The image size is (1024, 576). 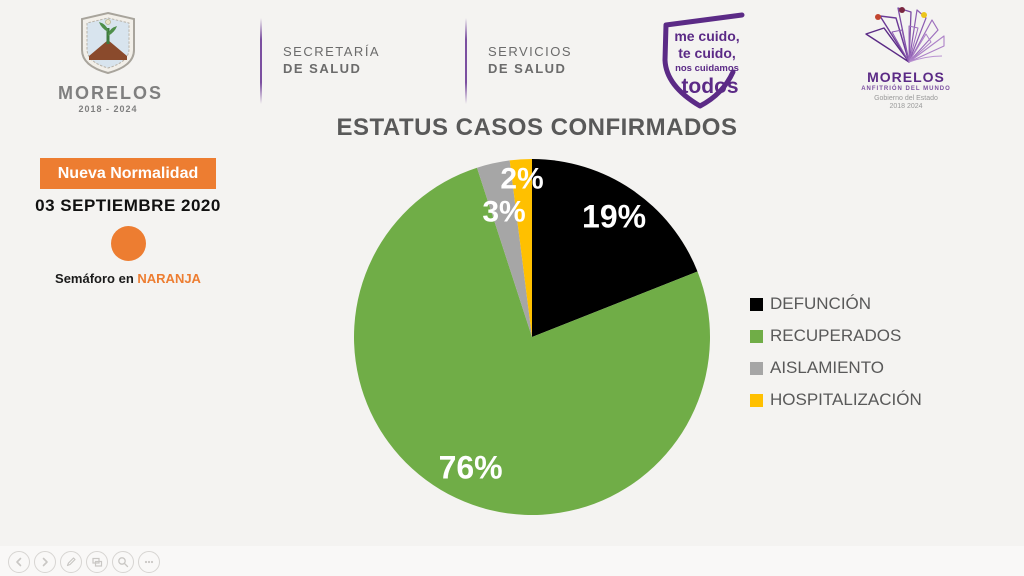 I want to click on next-slide-button, so click(x=45, y=562).